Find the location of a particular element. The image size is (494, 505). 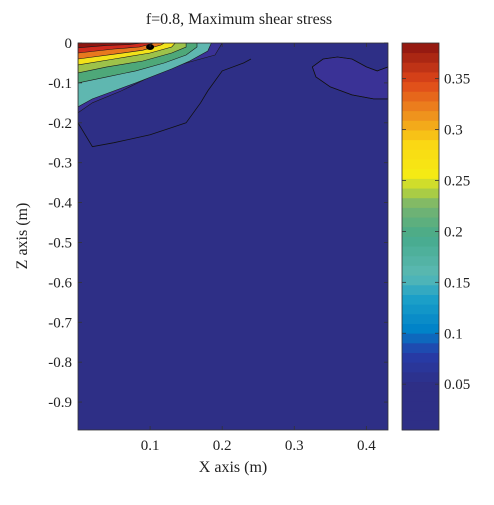

y-tick-label: -0.1 is located at coordinates (60, 84).